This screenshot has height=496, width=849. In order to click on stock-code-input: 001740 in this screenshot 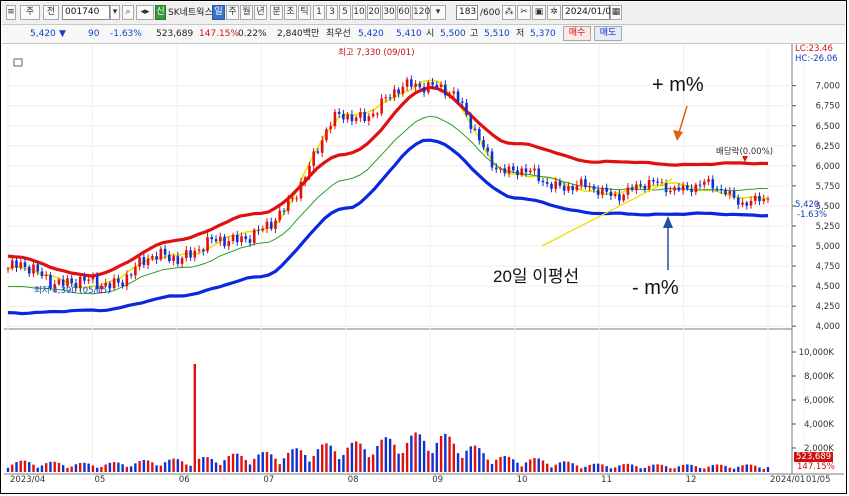, I will do `click(86, 12)`.